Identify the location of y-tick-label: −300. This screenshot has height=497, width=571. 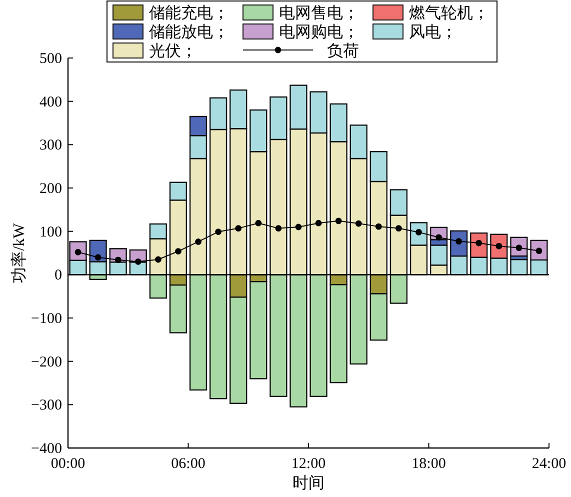
(46, 406).